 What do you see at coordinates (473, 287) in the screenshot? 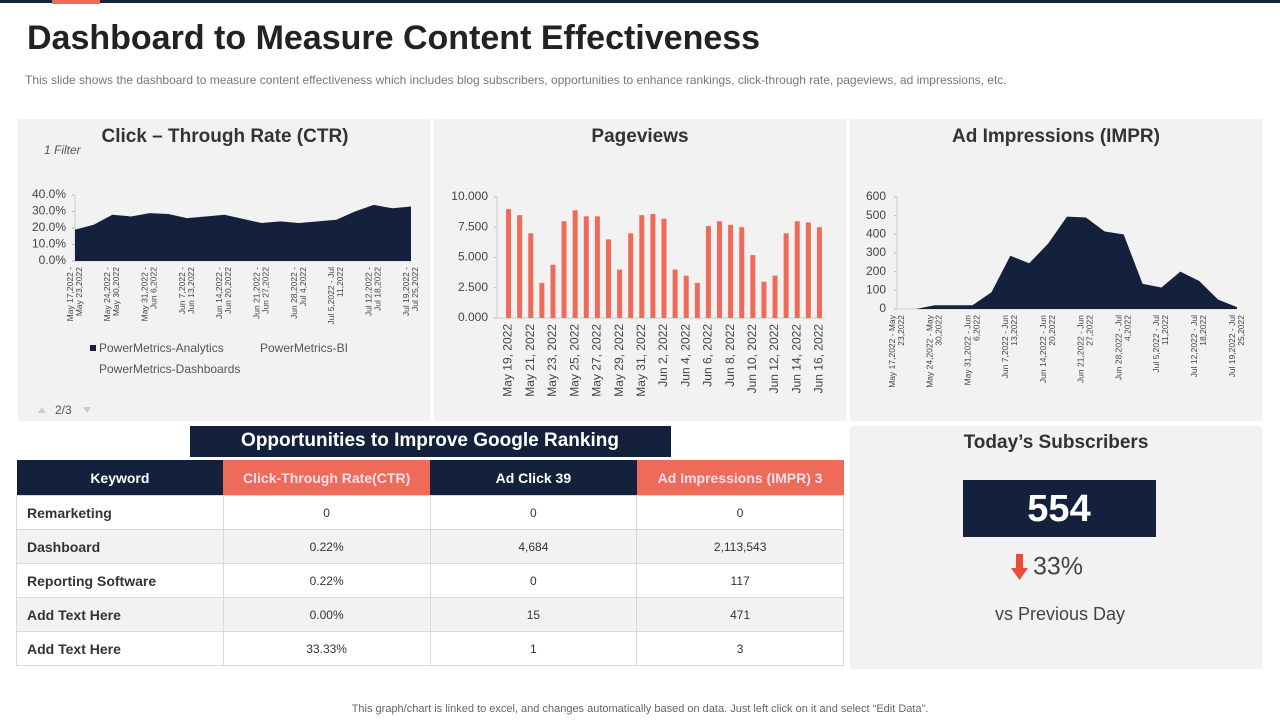
I see `y-tick-label: 2.500` at bounding box center [473, 287].